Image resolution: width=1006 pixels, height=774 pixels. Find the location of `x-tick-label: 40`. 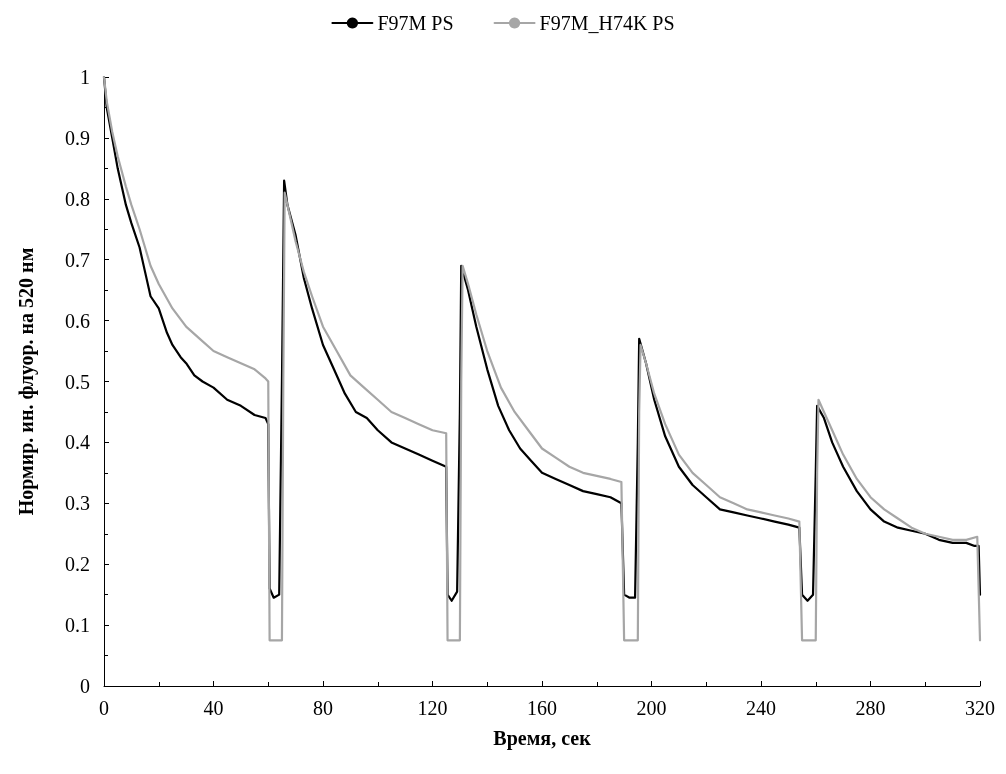

x-tick-label: 40 is located at coordinates (213, 708).